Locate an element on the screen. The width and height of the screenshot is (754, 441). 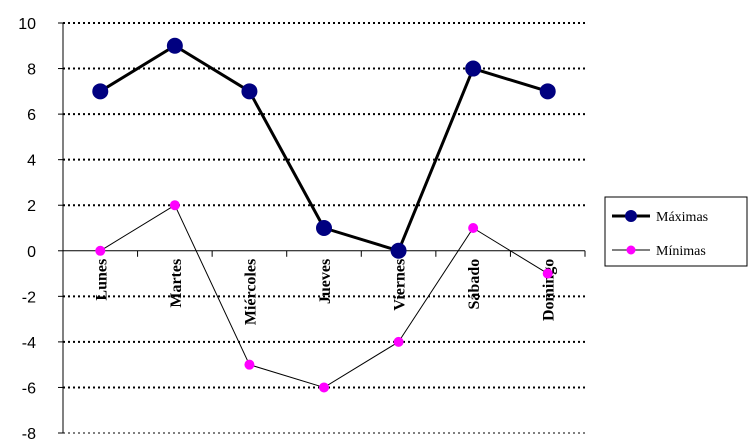
x-tick-label: Sábado is located at coordinates (474, 284).